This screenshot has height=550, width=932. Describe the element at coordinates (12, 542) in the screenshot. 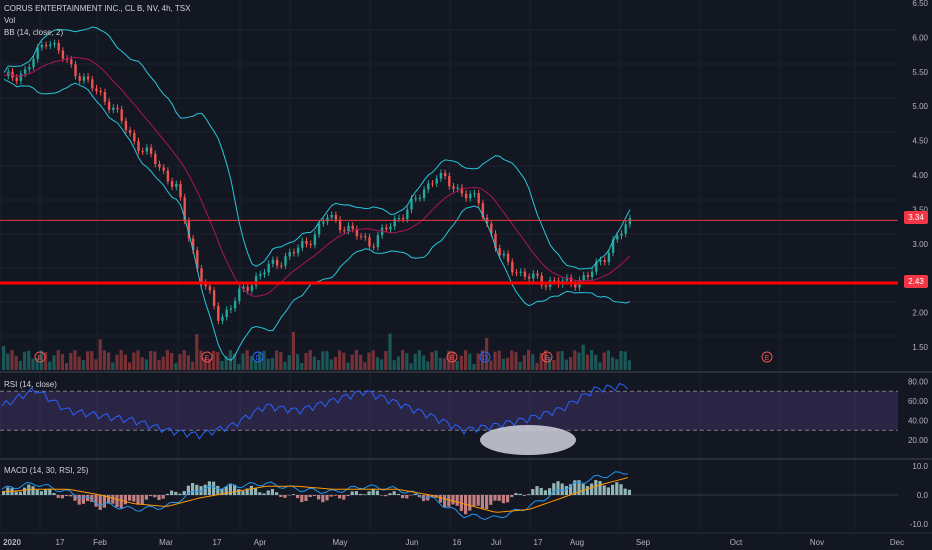

I see `time-tick-label: 2020` at that location.